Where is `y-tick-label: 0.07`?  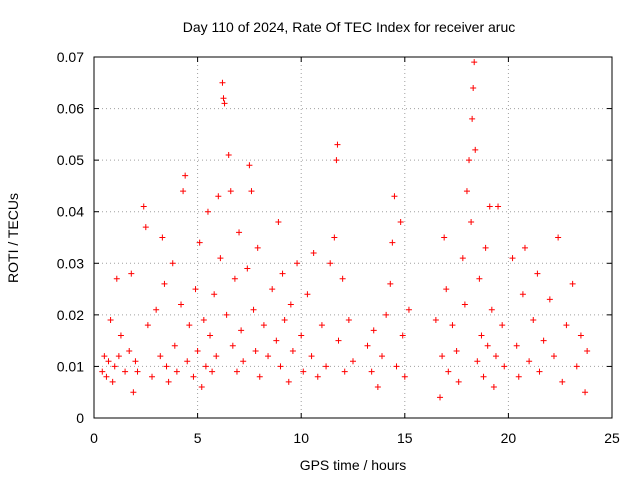
y-tick-label: 0.07 is located at coordinates (70, 57).